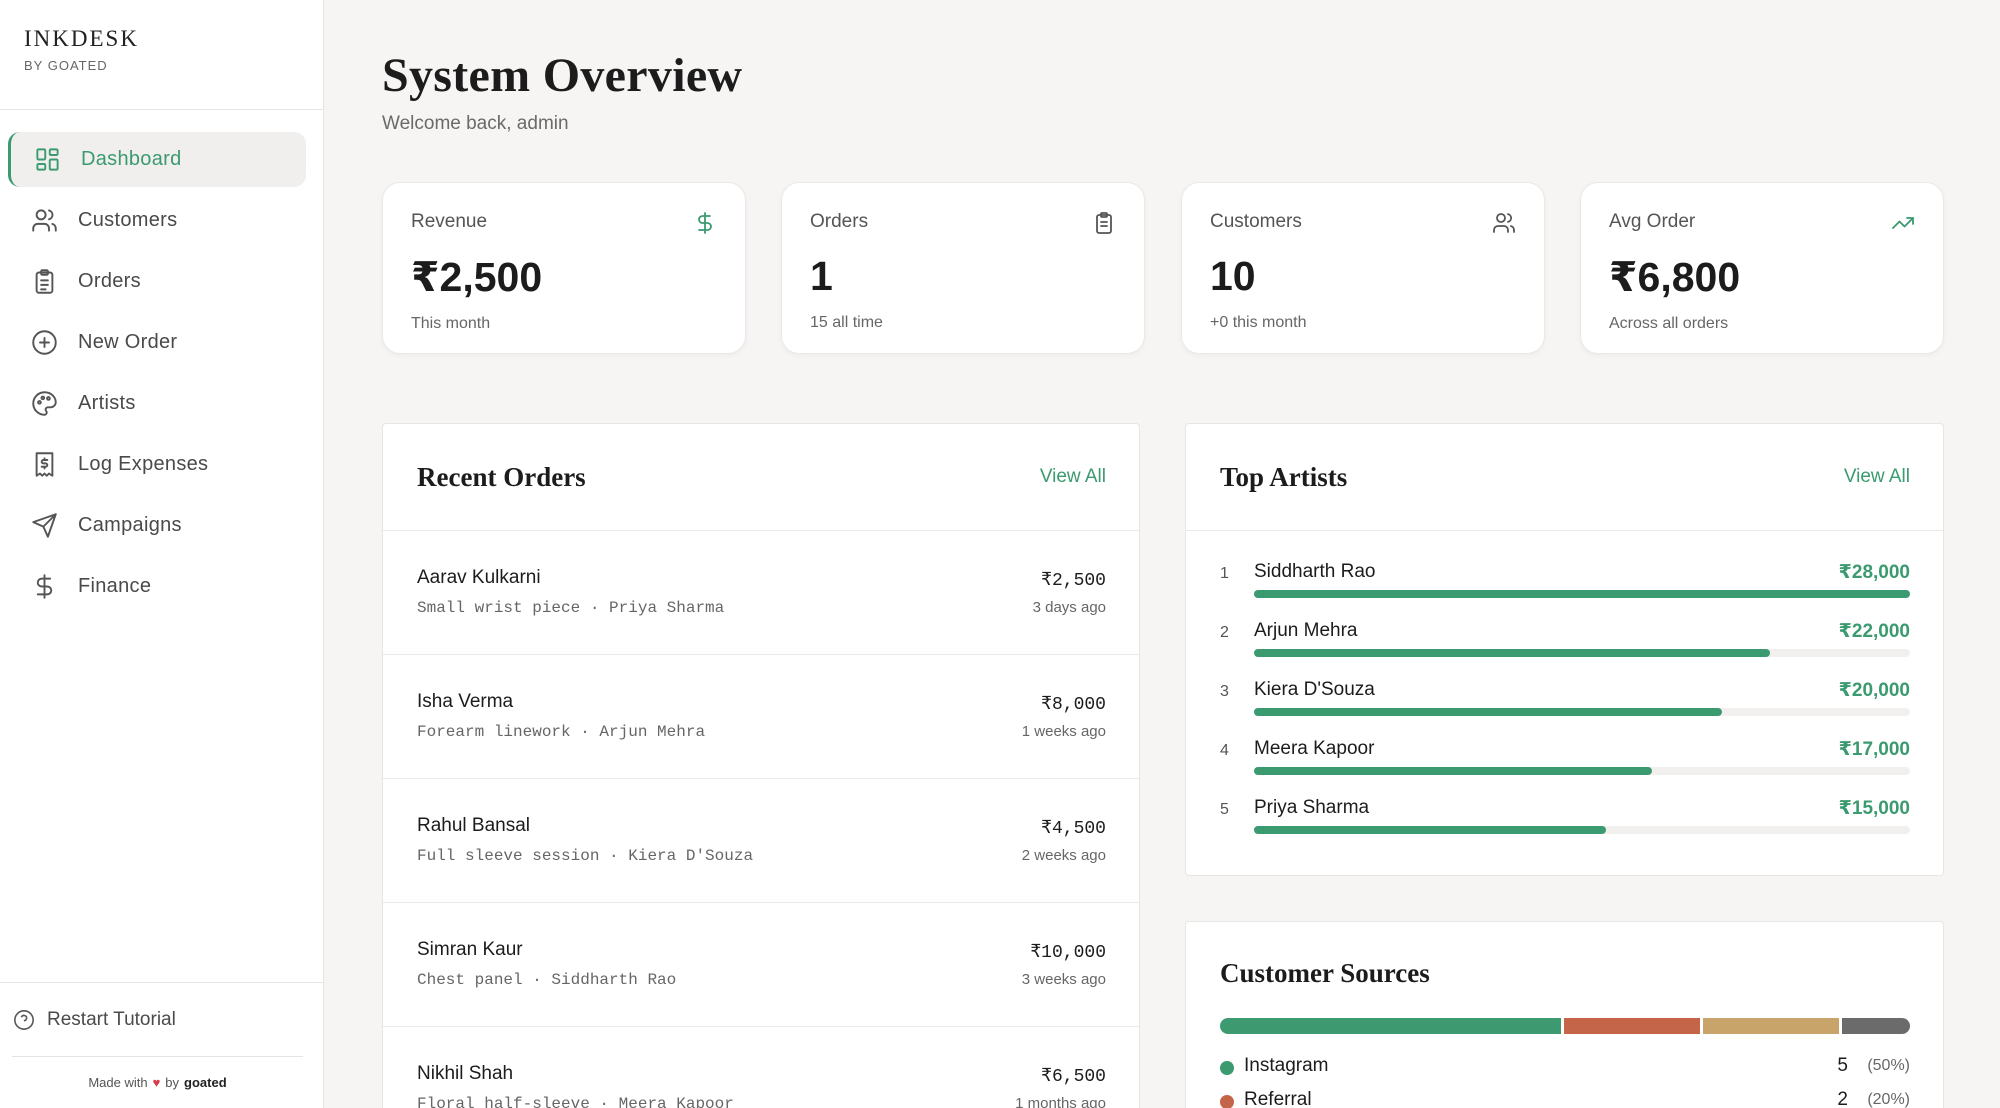 This screenshot has height=1108, width=2000. I want to click on stat-value: 10, so click(1233, 276).